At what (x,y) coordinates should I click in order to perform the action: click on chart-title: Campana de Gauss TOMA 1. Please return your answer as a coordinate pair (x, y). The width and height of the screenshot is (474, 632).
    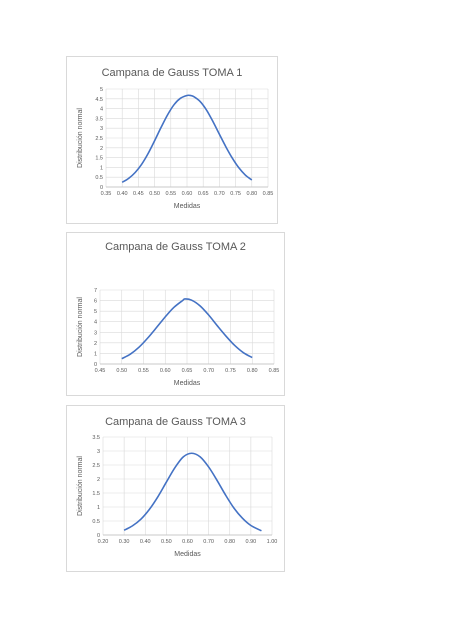
    Looking at the image, I should click on (172, 73).